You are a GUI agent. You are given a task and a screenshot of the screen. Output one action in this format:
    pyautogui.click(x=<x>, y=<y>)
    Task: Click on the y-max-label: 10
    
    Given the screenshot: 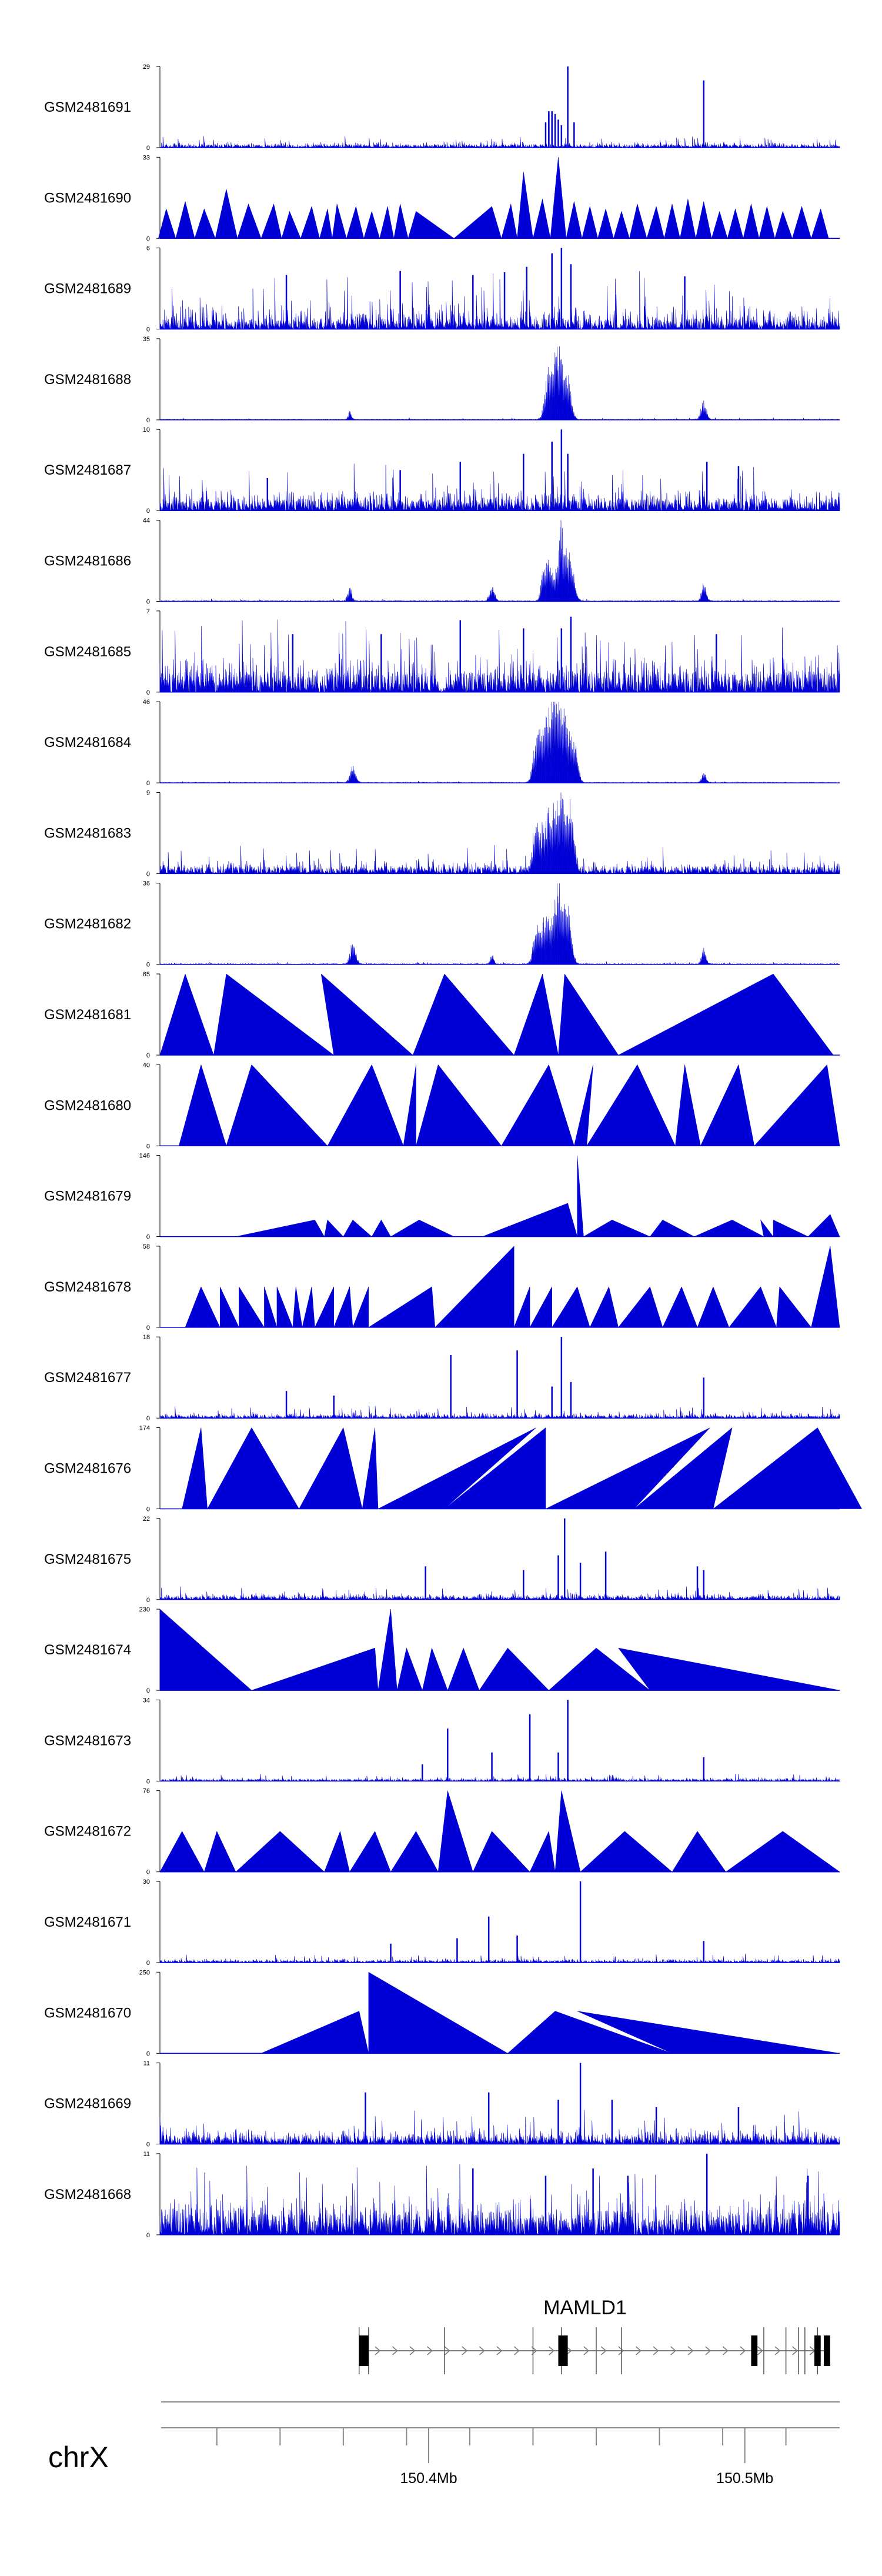 What is the action you would take?
    pyautogui.click(x=146, y=429)
    